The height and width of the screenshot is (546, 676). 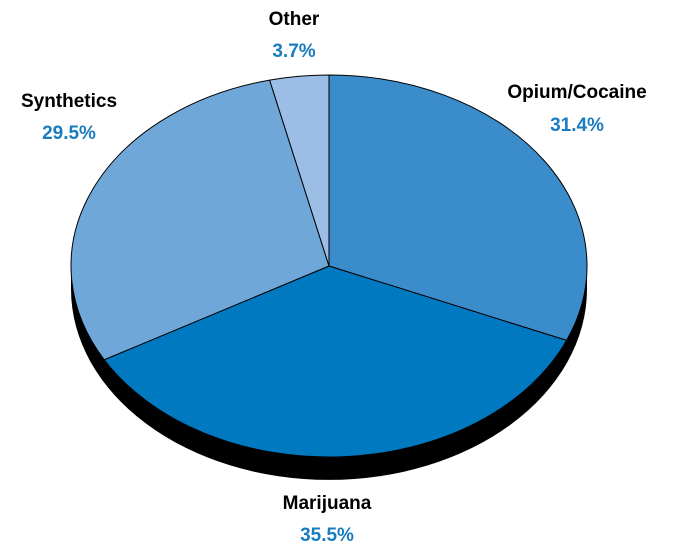 What do you see at coordinates (576, 92) in the screenshot?
I see `slice-label-opium-cocaine: Opium/Cocaine` at bounding box center [576, 92].